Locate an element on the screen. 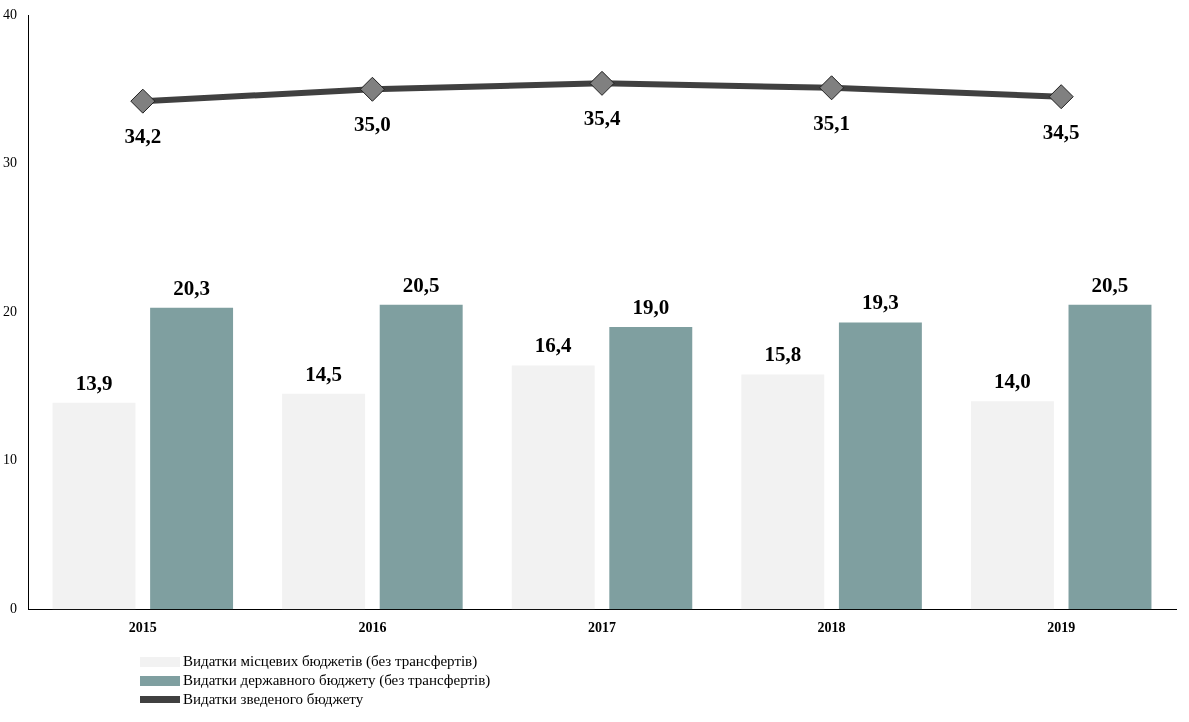 This screenshot has width=1189, height=722. data-label: 15,8 is located at coordinates (783, 354).